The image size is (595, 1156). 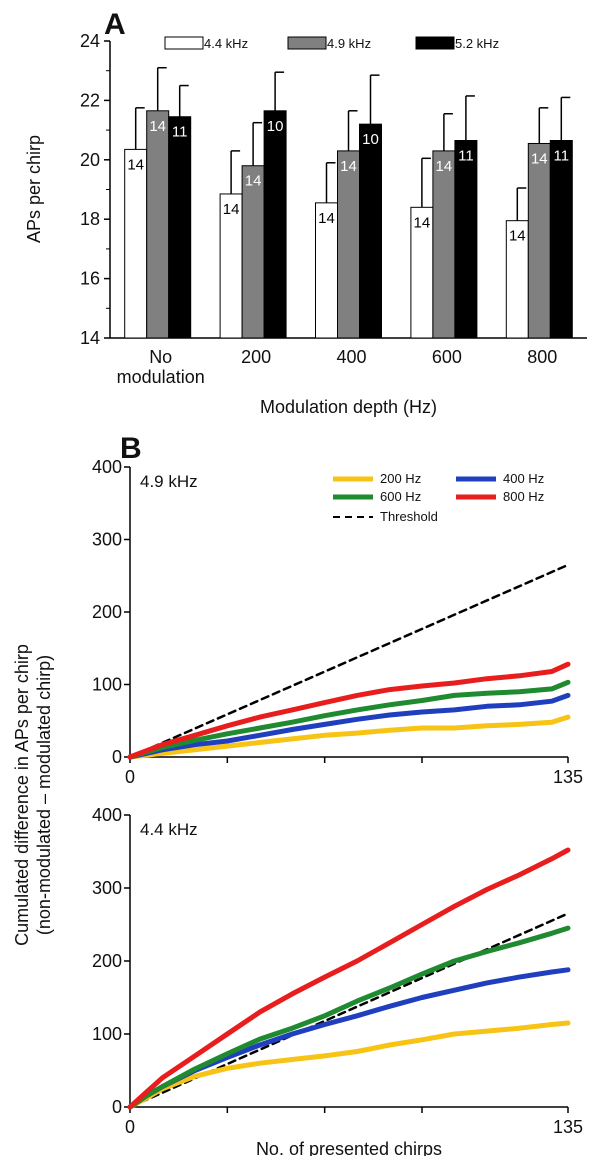 What do you see at coordinates (226, 43) in the screenshot?
I see `legend-label: 4.4 kHz` at bounding box center [226, 43].